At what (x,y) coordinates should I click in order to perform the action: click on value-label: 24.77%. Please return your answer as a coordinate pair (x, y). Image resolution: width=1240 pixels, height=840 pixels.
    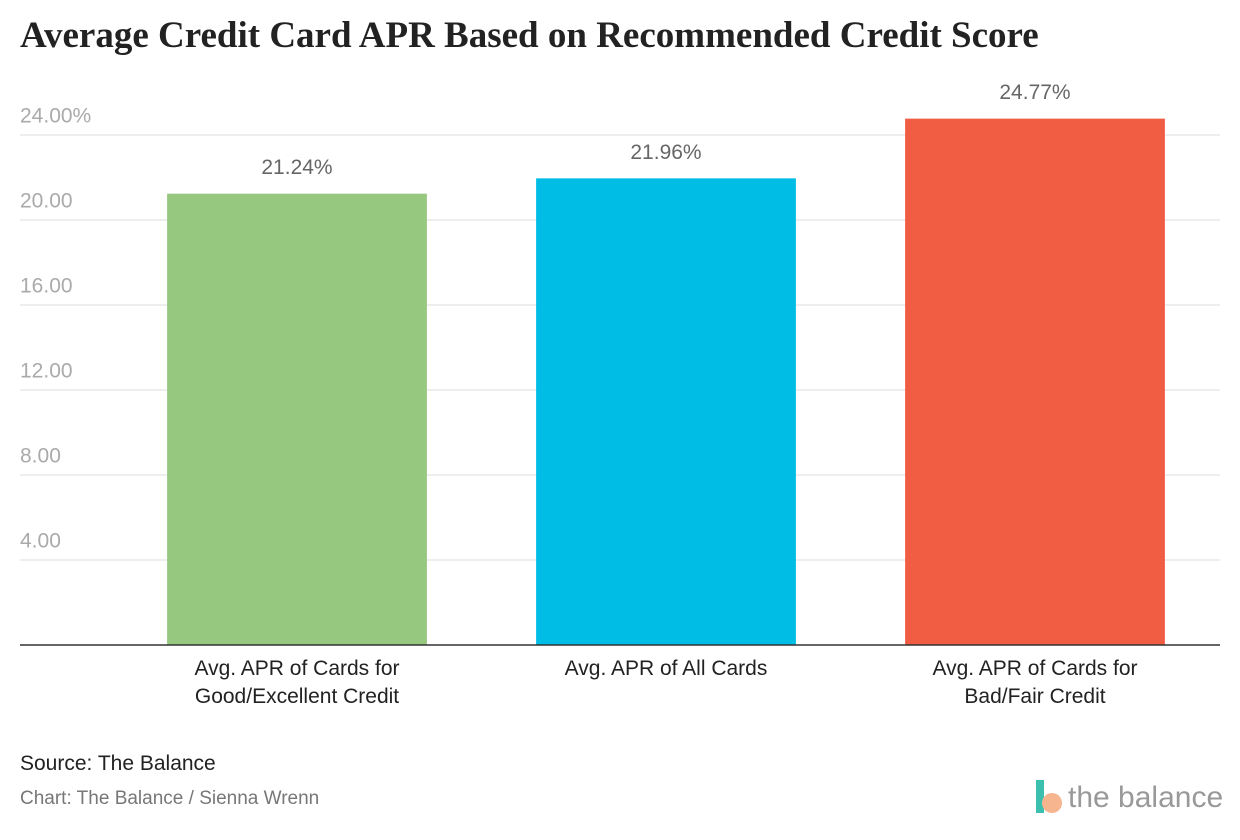
    Looking at the image, I should click on (1034, 92).